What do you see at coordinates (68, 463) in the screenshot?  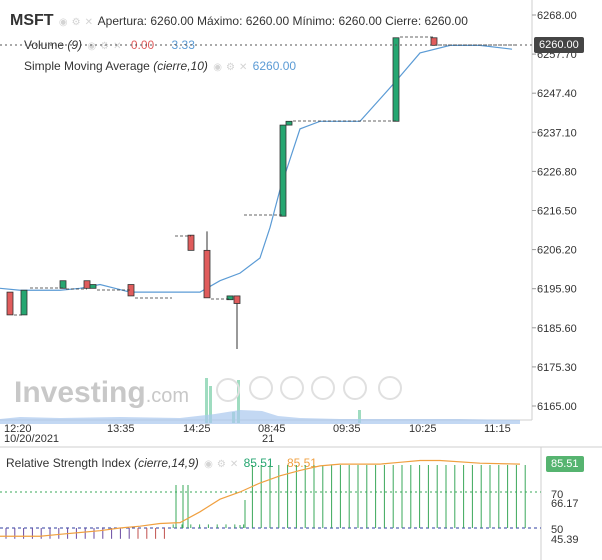 I see `rsi-label: Relative Strength Index` at bounding box center [68, 463].